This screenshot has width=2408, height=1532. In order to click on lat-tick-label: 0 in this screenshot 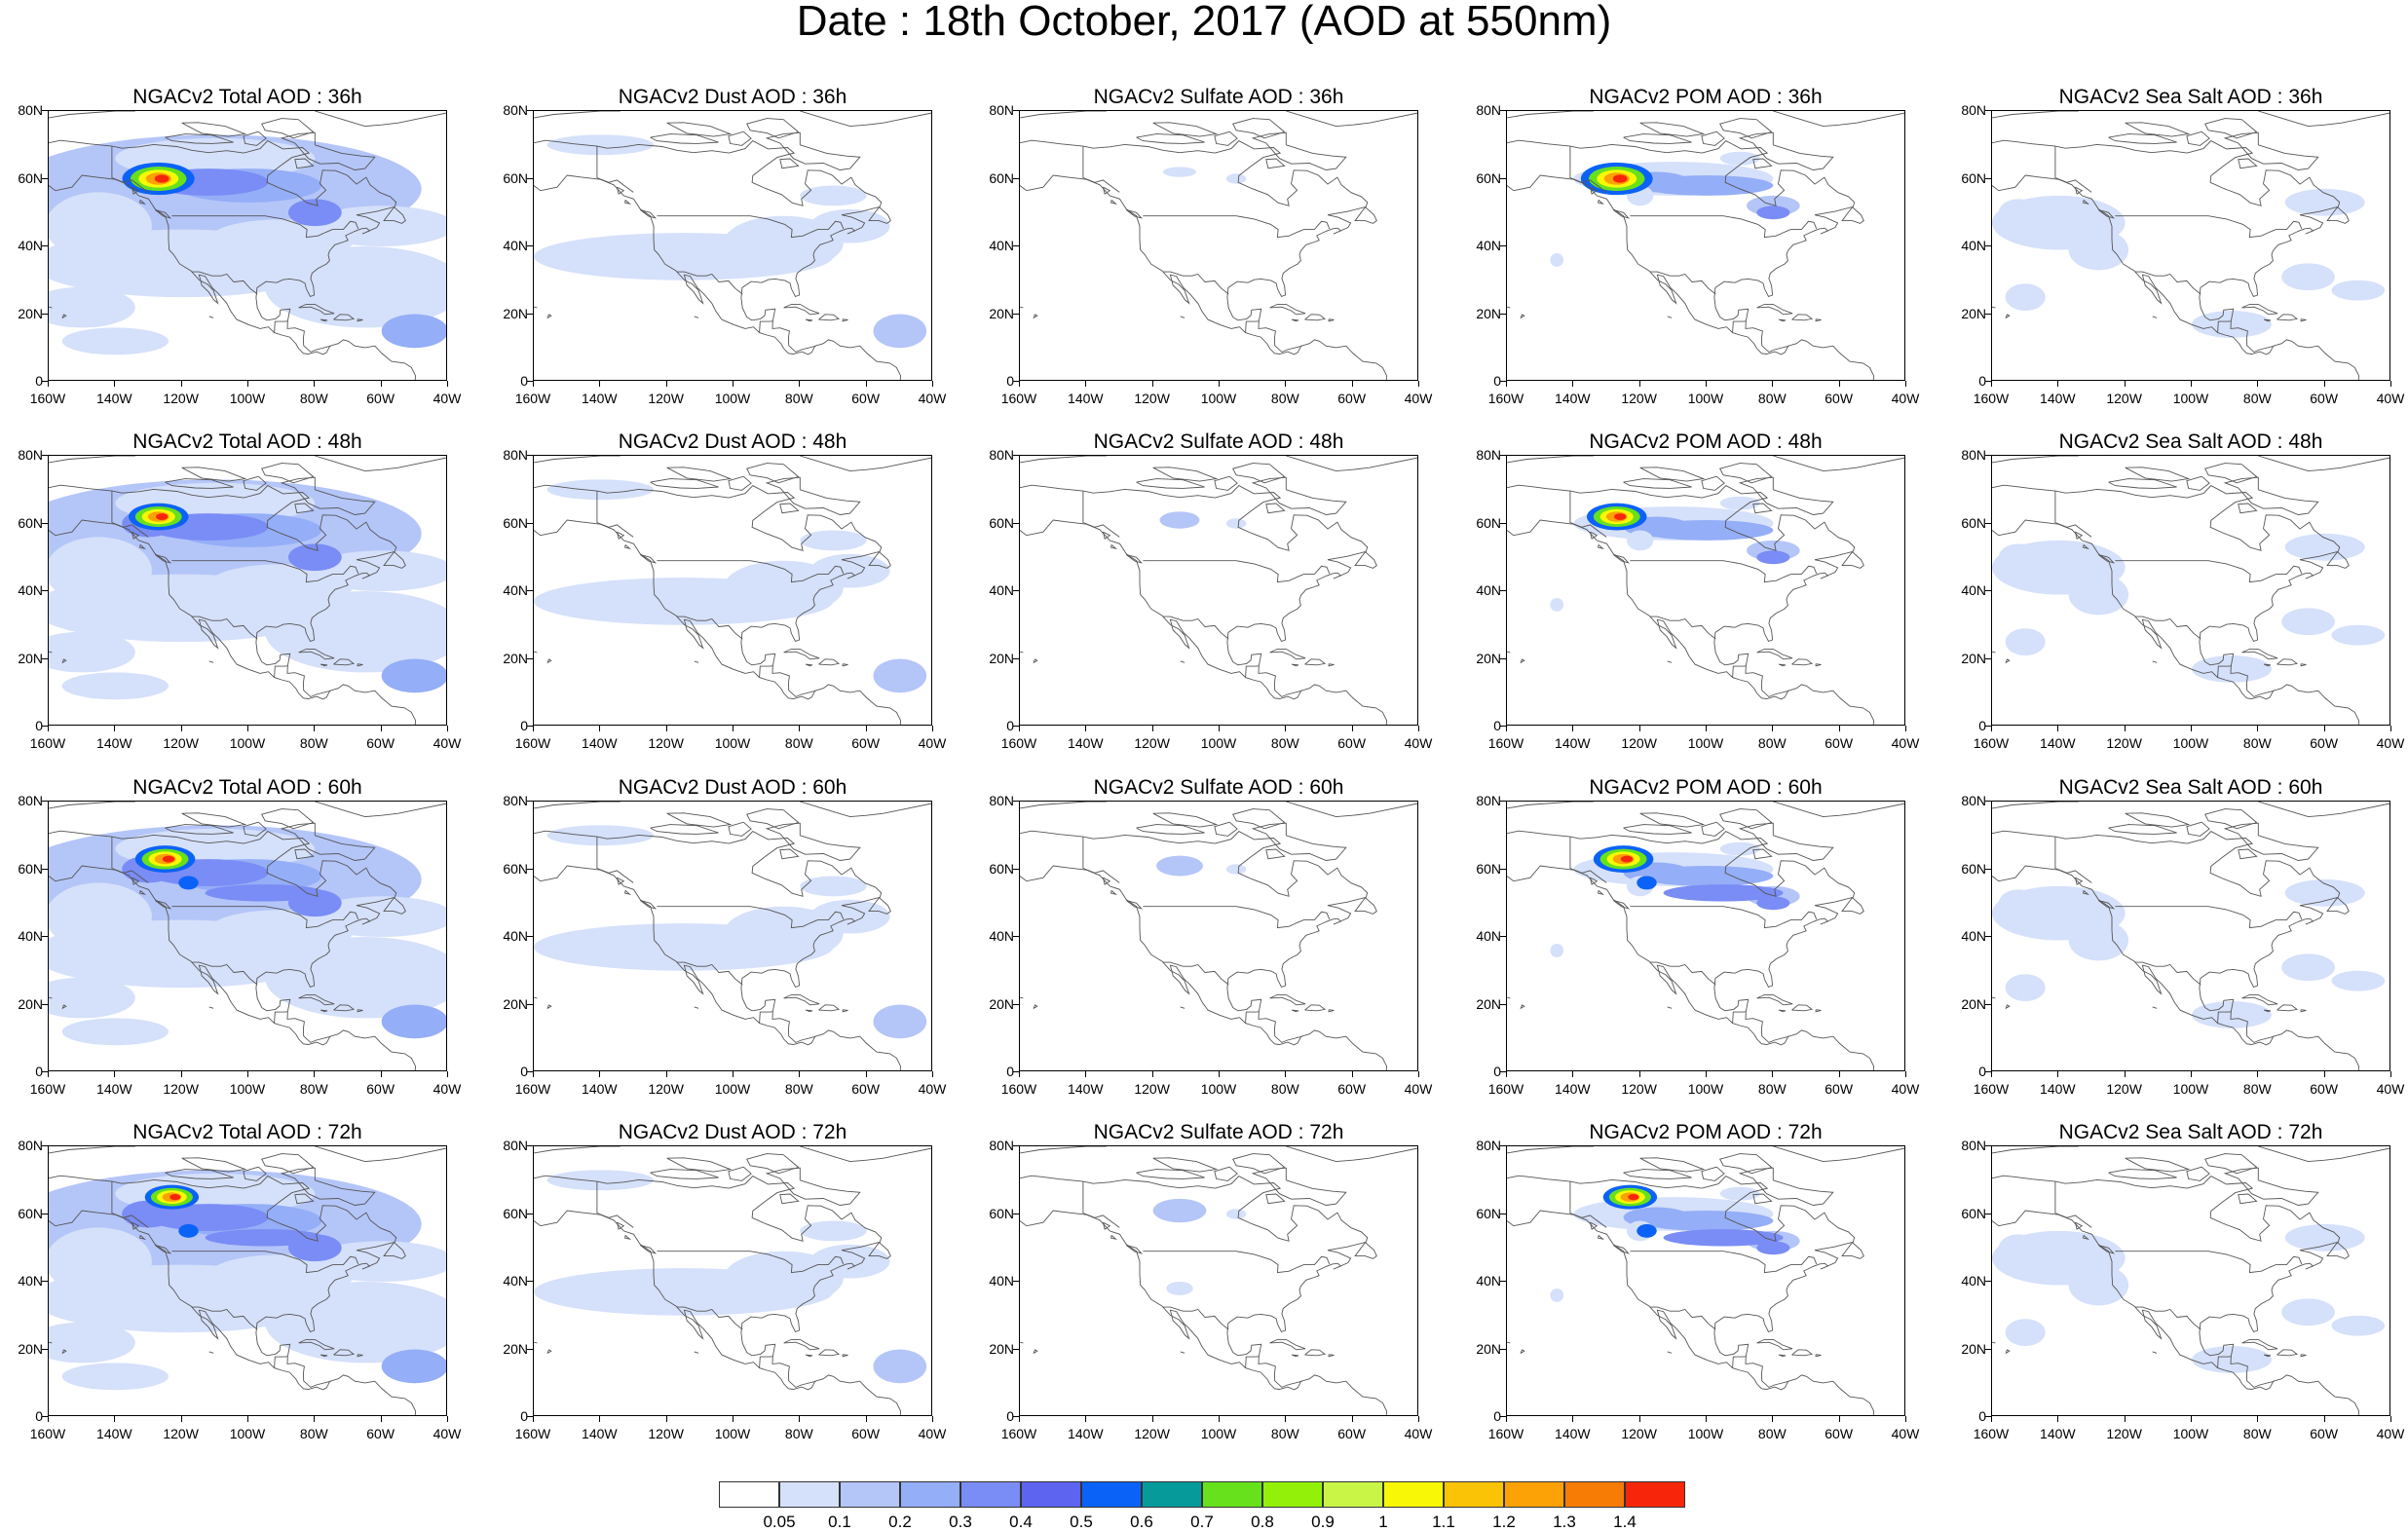, I will do `click(39, 381)`.